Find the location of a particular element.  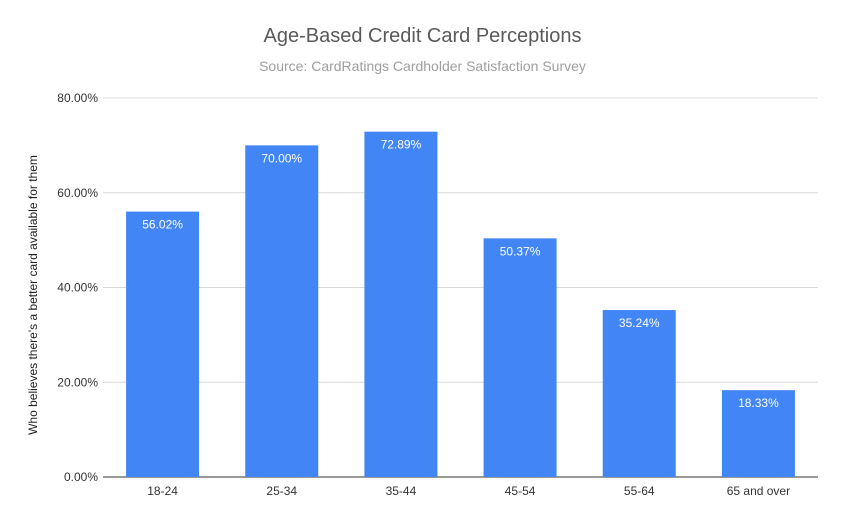

bar-65-and-over is located at coordinates (758, 433).